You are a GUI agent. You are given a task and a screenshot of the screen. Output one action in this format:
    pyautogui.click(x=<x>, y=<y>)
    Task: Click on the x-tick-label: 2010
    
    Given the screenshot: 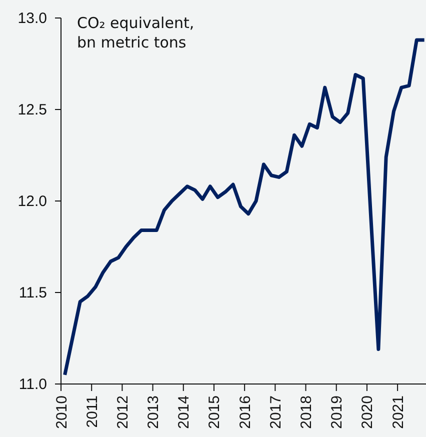 What is the action you would take?
    pyautogui.click(x=61, y=412)
    